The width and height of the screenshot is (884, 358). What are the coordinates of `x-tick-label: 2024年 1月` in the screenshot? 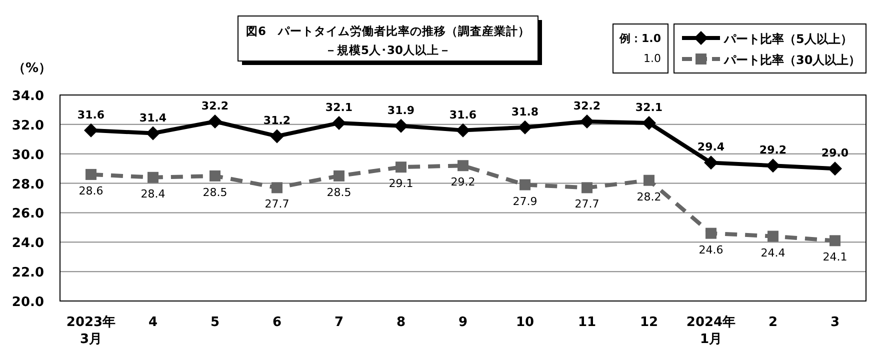 It's located at (711, 331).